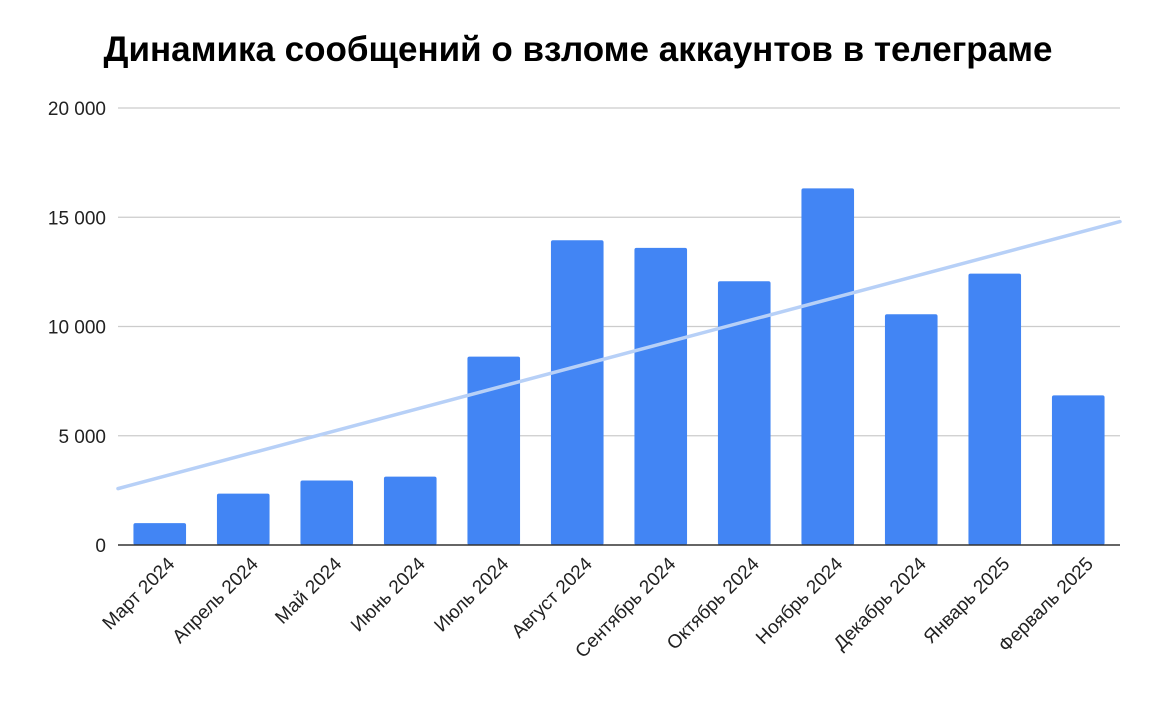 This screenshot has width=1156, height=716. I want to click on x-tick-label: Ноябрь 2024, so click(799, 600).